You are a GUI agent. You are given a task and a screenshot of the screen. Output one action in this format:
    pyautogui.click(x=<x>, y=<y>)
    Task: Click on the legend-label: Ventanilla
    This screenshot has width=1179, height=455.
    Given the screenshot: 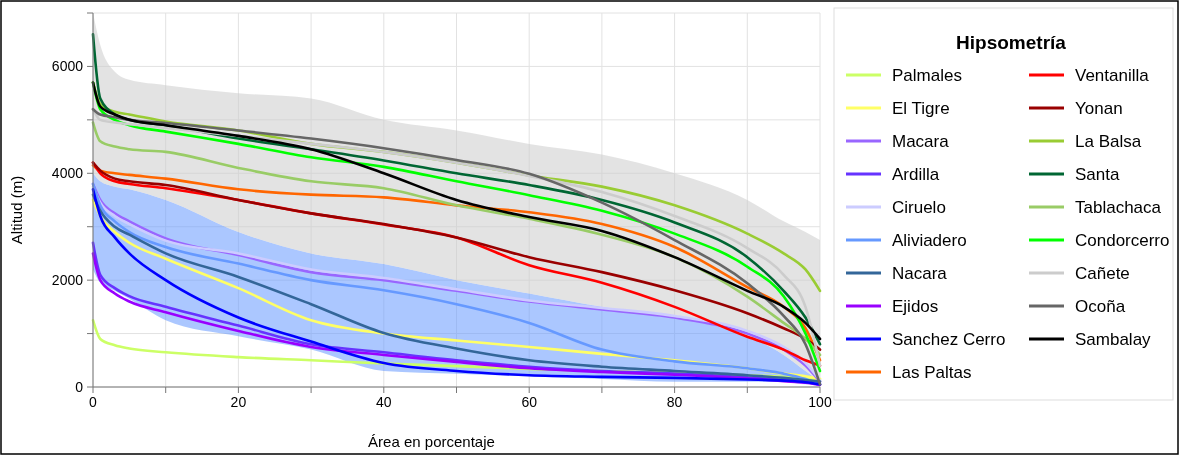 What is the action you would take?
    pyautogui.click(x=1112, y=75)
    